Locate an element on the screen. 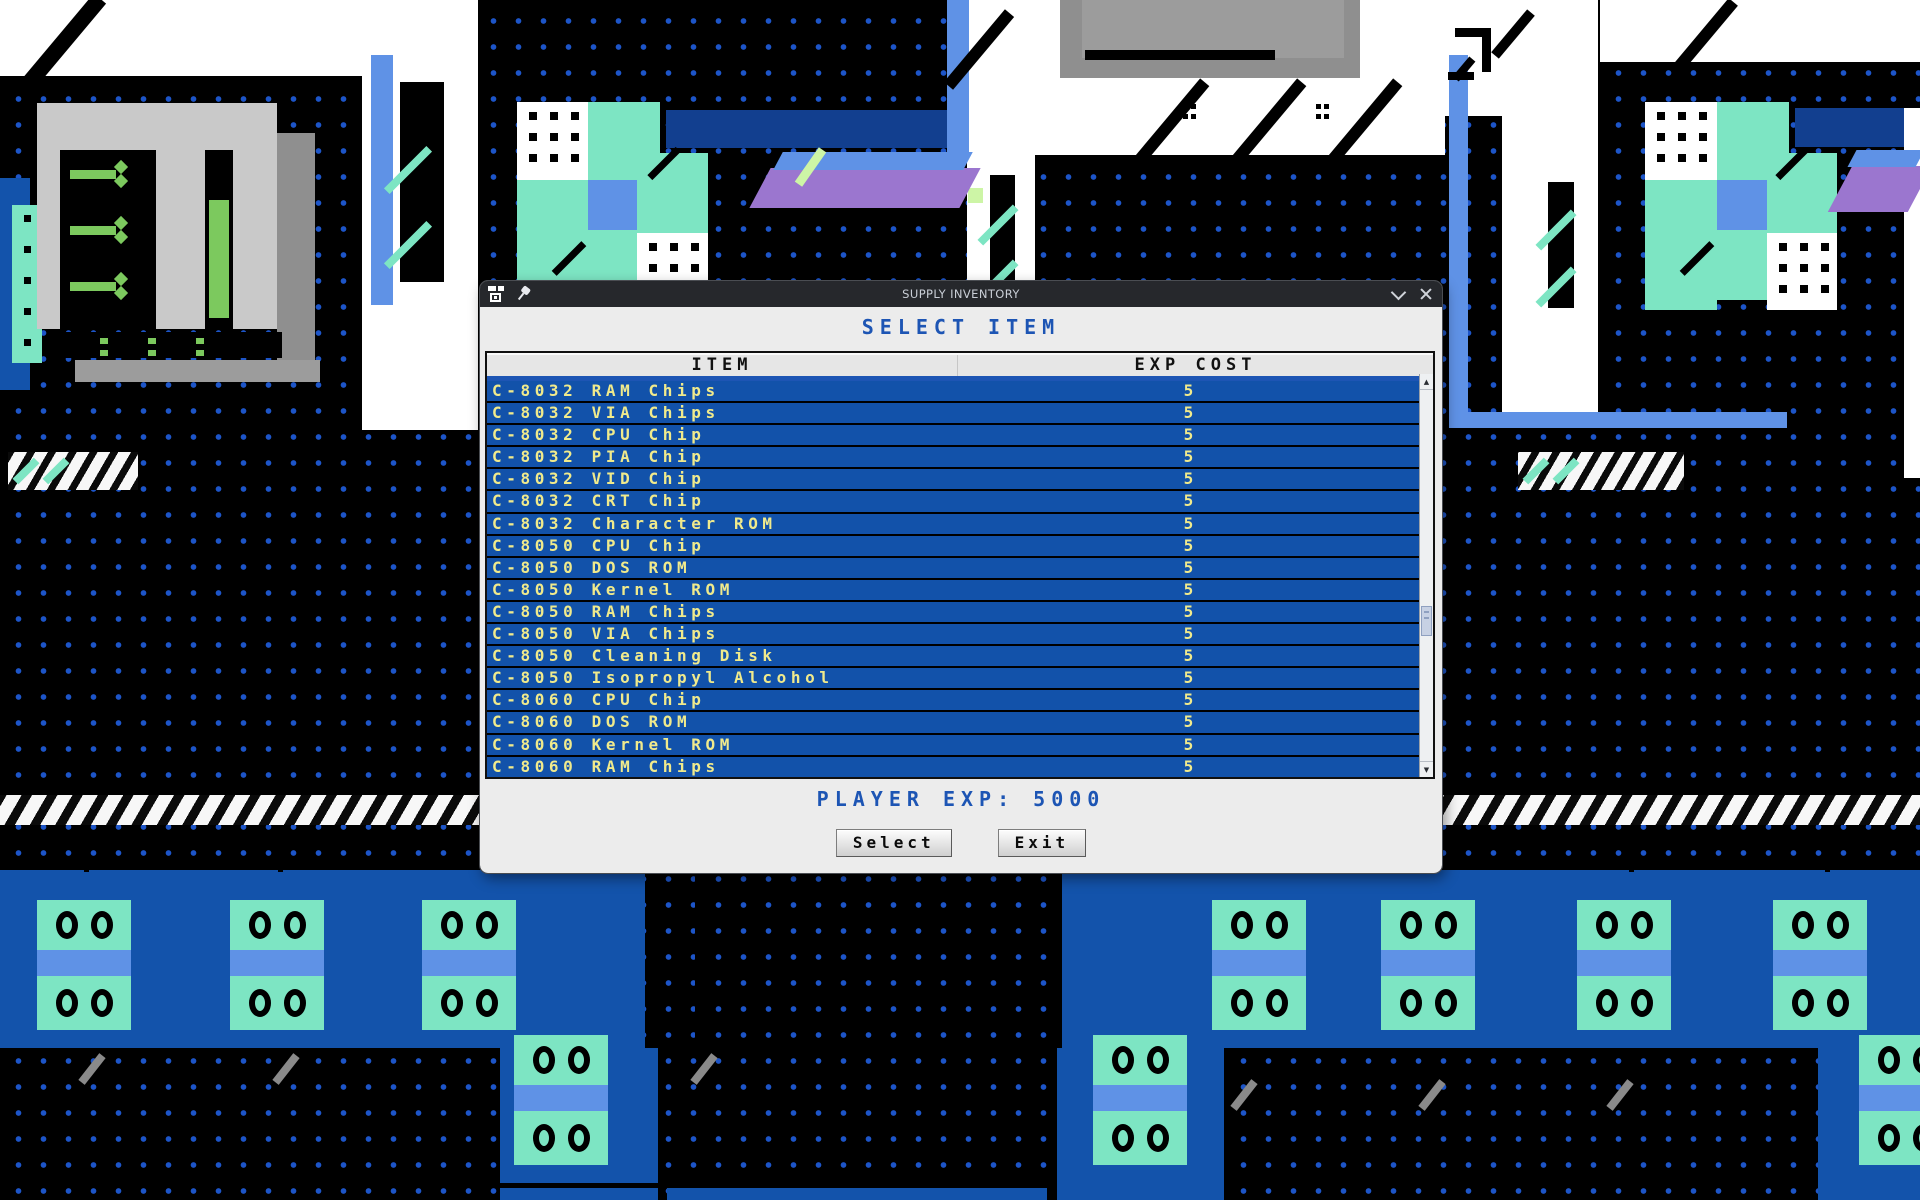 Image resolution: width=1920 pixels, height=1200 pixels. list-item: C-8050 DOS ROM 5 is located at coordinates (953, 568).